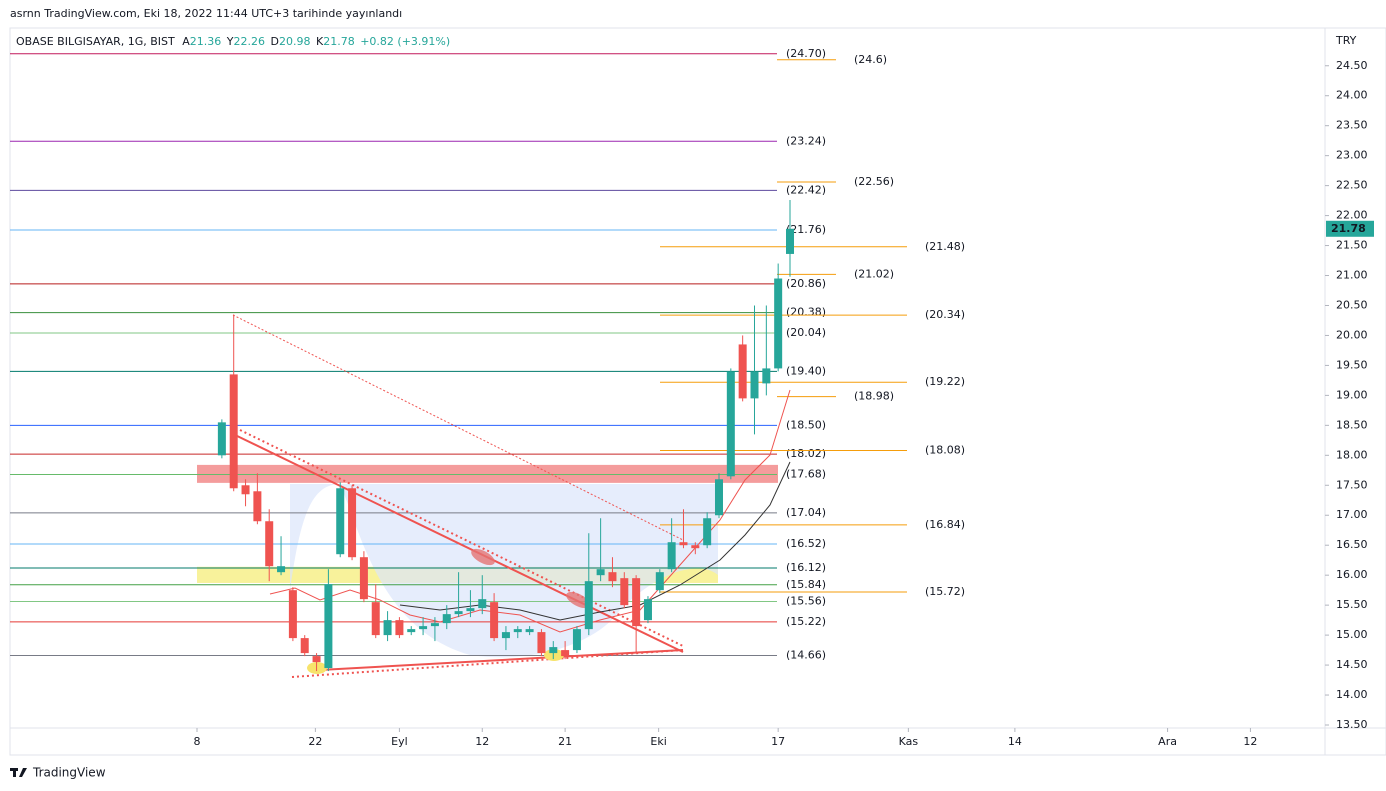 The width and height of the screenshot is (1386, 791). What do you see at coordinates (320, 41) in the screenshot?
I see `legend-key: K` at bounding box center [320, 41].